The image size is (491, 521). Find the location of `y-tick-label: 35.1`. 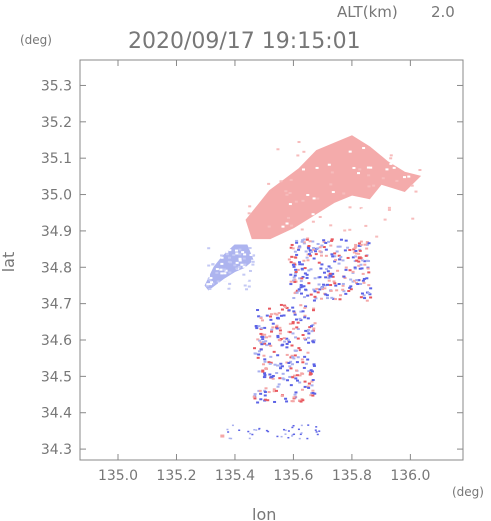

y-tick-label: 35.1 is located at coordinates (56, 159).